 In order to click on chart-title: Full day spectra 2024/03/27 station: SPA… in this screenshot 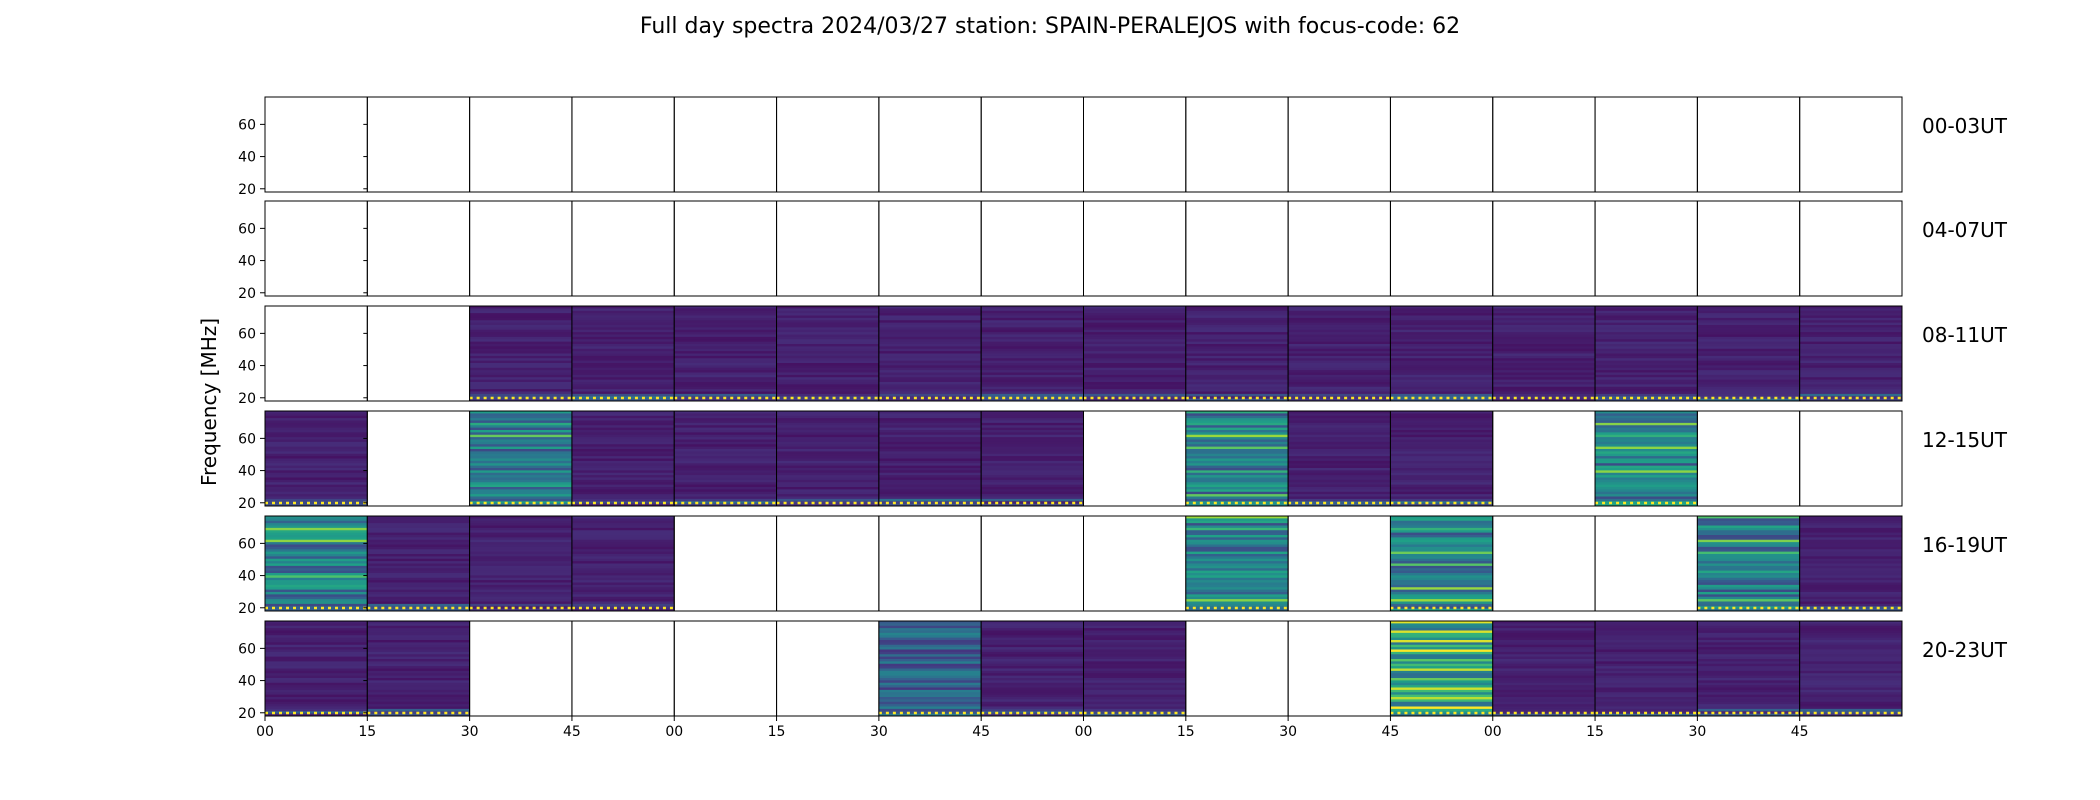, I will do `click(1050, 26)`.